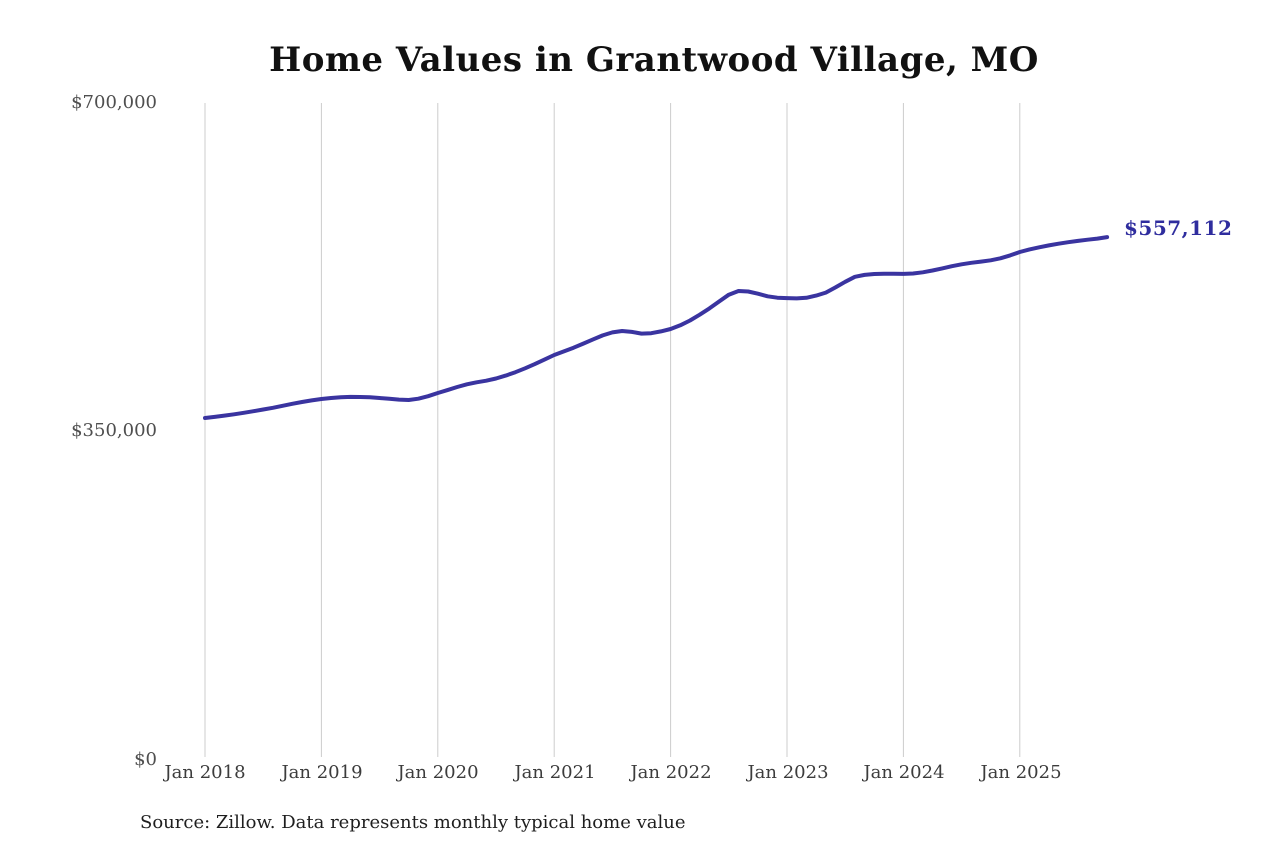 The height and width of the screenshot is (853, 1280). Describe the element at coordinates (654, 60) in the screenshot. I see `chart-title: Home Values in Grantwood Village, MO` at that location.